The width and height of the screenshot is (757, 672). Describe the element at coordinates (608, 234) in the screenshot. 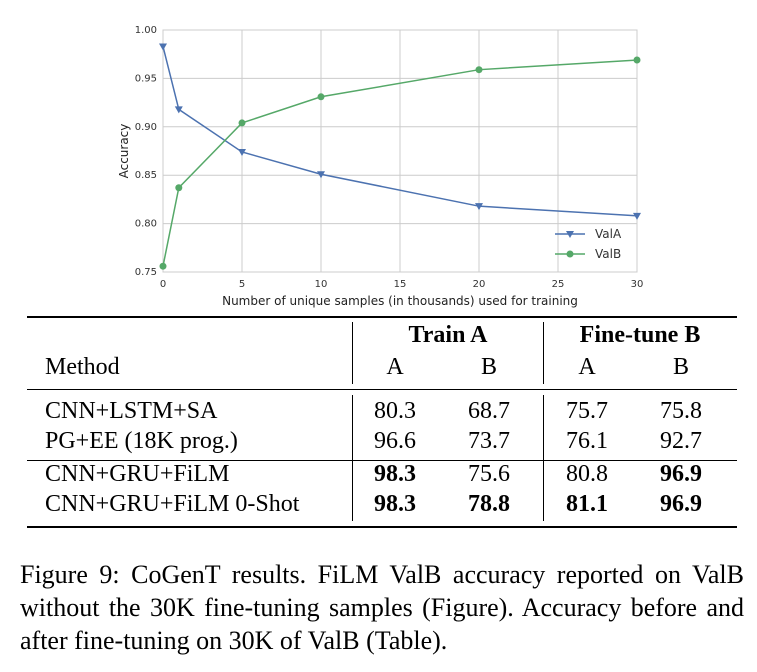

I see `legend-vala-label: ValA` at that location.